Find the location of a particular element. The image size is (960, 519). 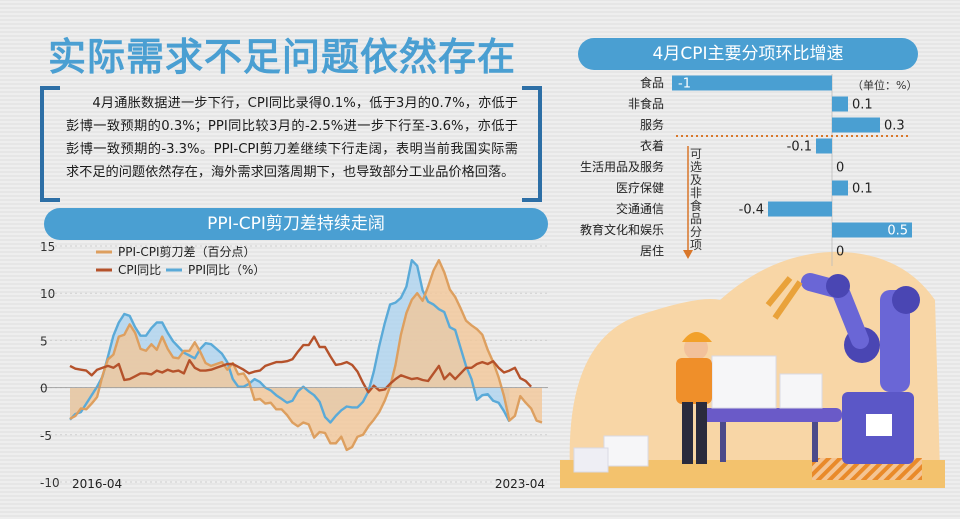

y-tick-label: 5 is located at coordinates (44, 341).